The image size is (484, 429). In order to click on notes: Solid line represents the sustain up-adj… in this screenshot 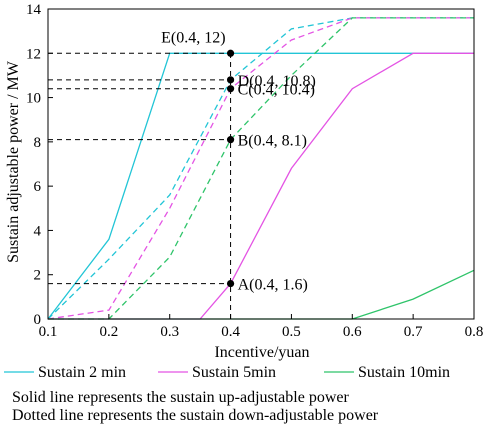, I will do `click(195, 406)`.